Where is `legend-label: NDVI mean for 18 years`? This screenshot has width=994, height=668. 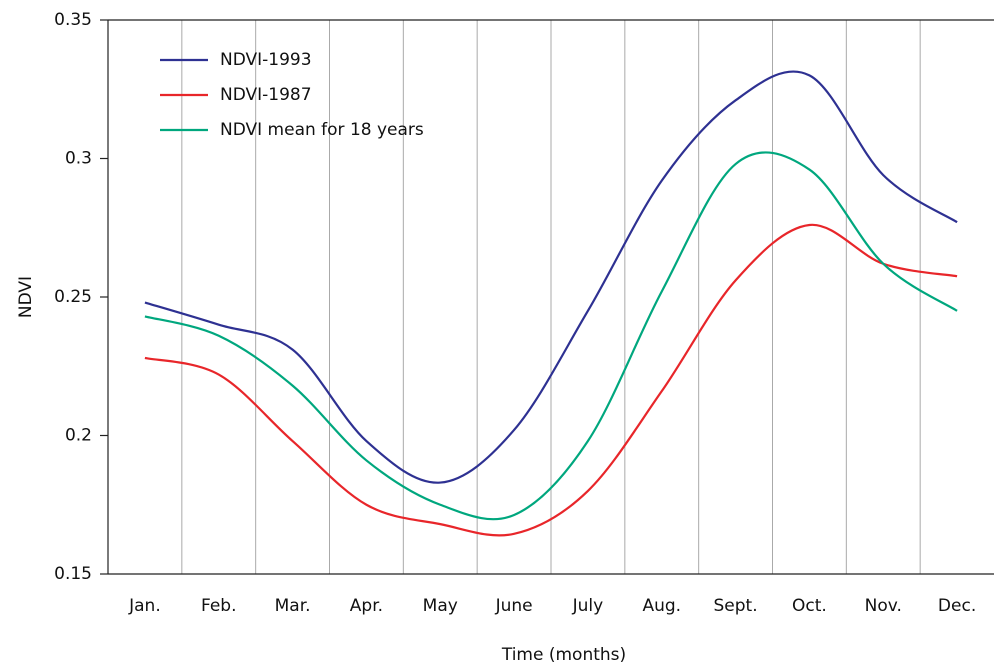 legend-label: NDVI mean for 18 years is located at coordinates (322, 130).